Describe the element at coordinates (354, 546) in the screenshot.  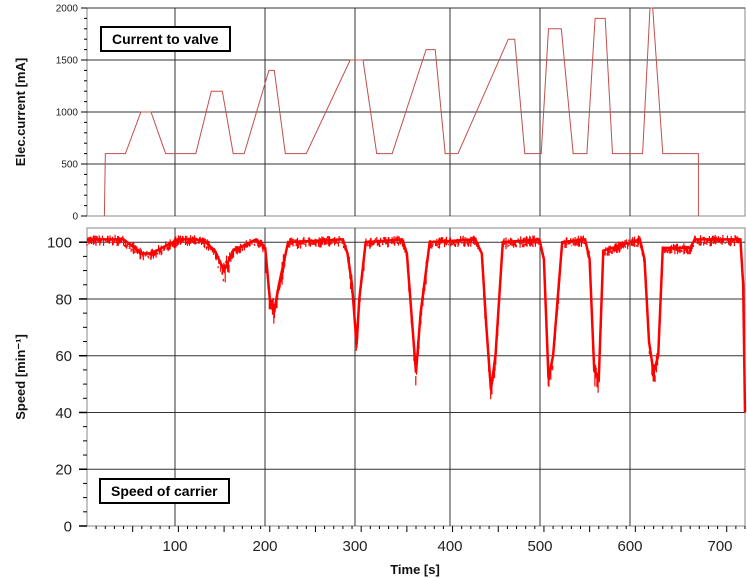
I see `speed-x-tick-label: 300` at that location.